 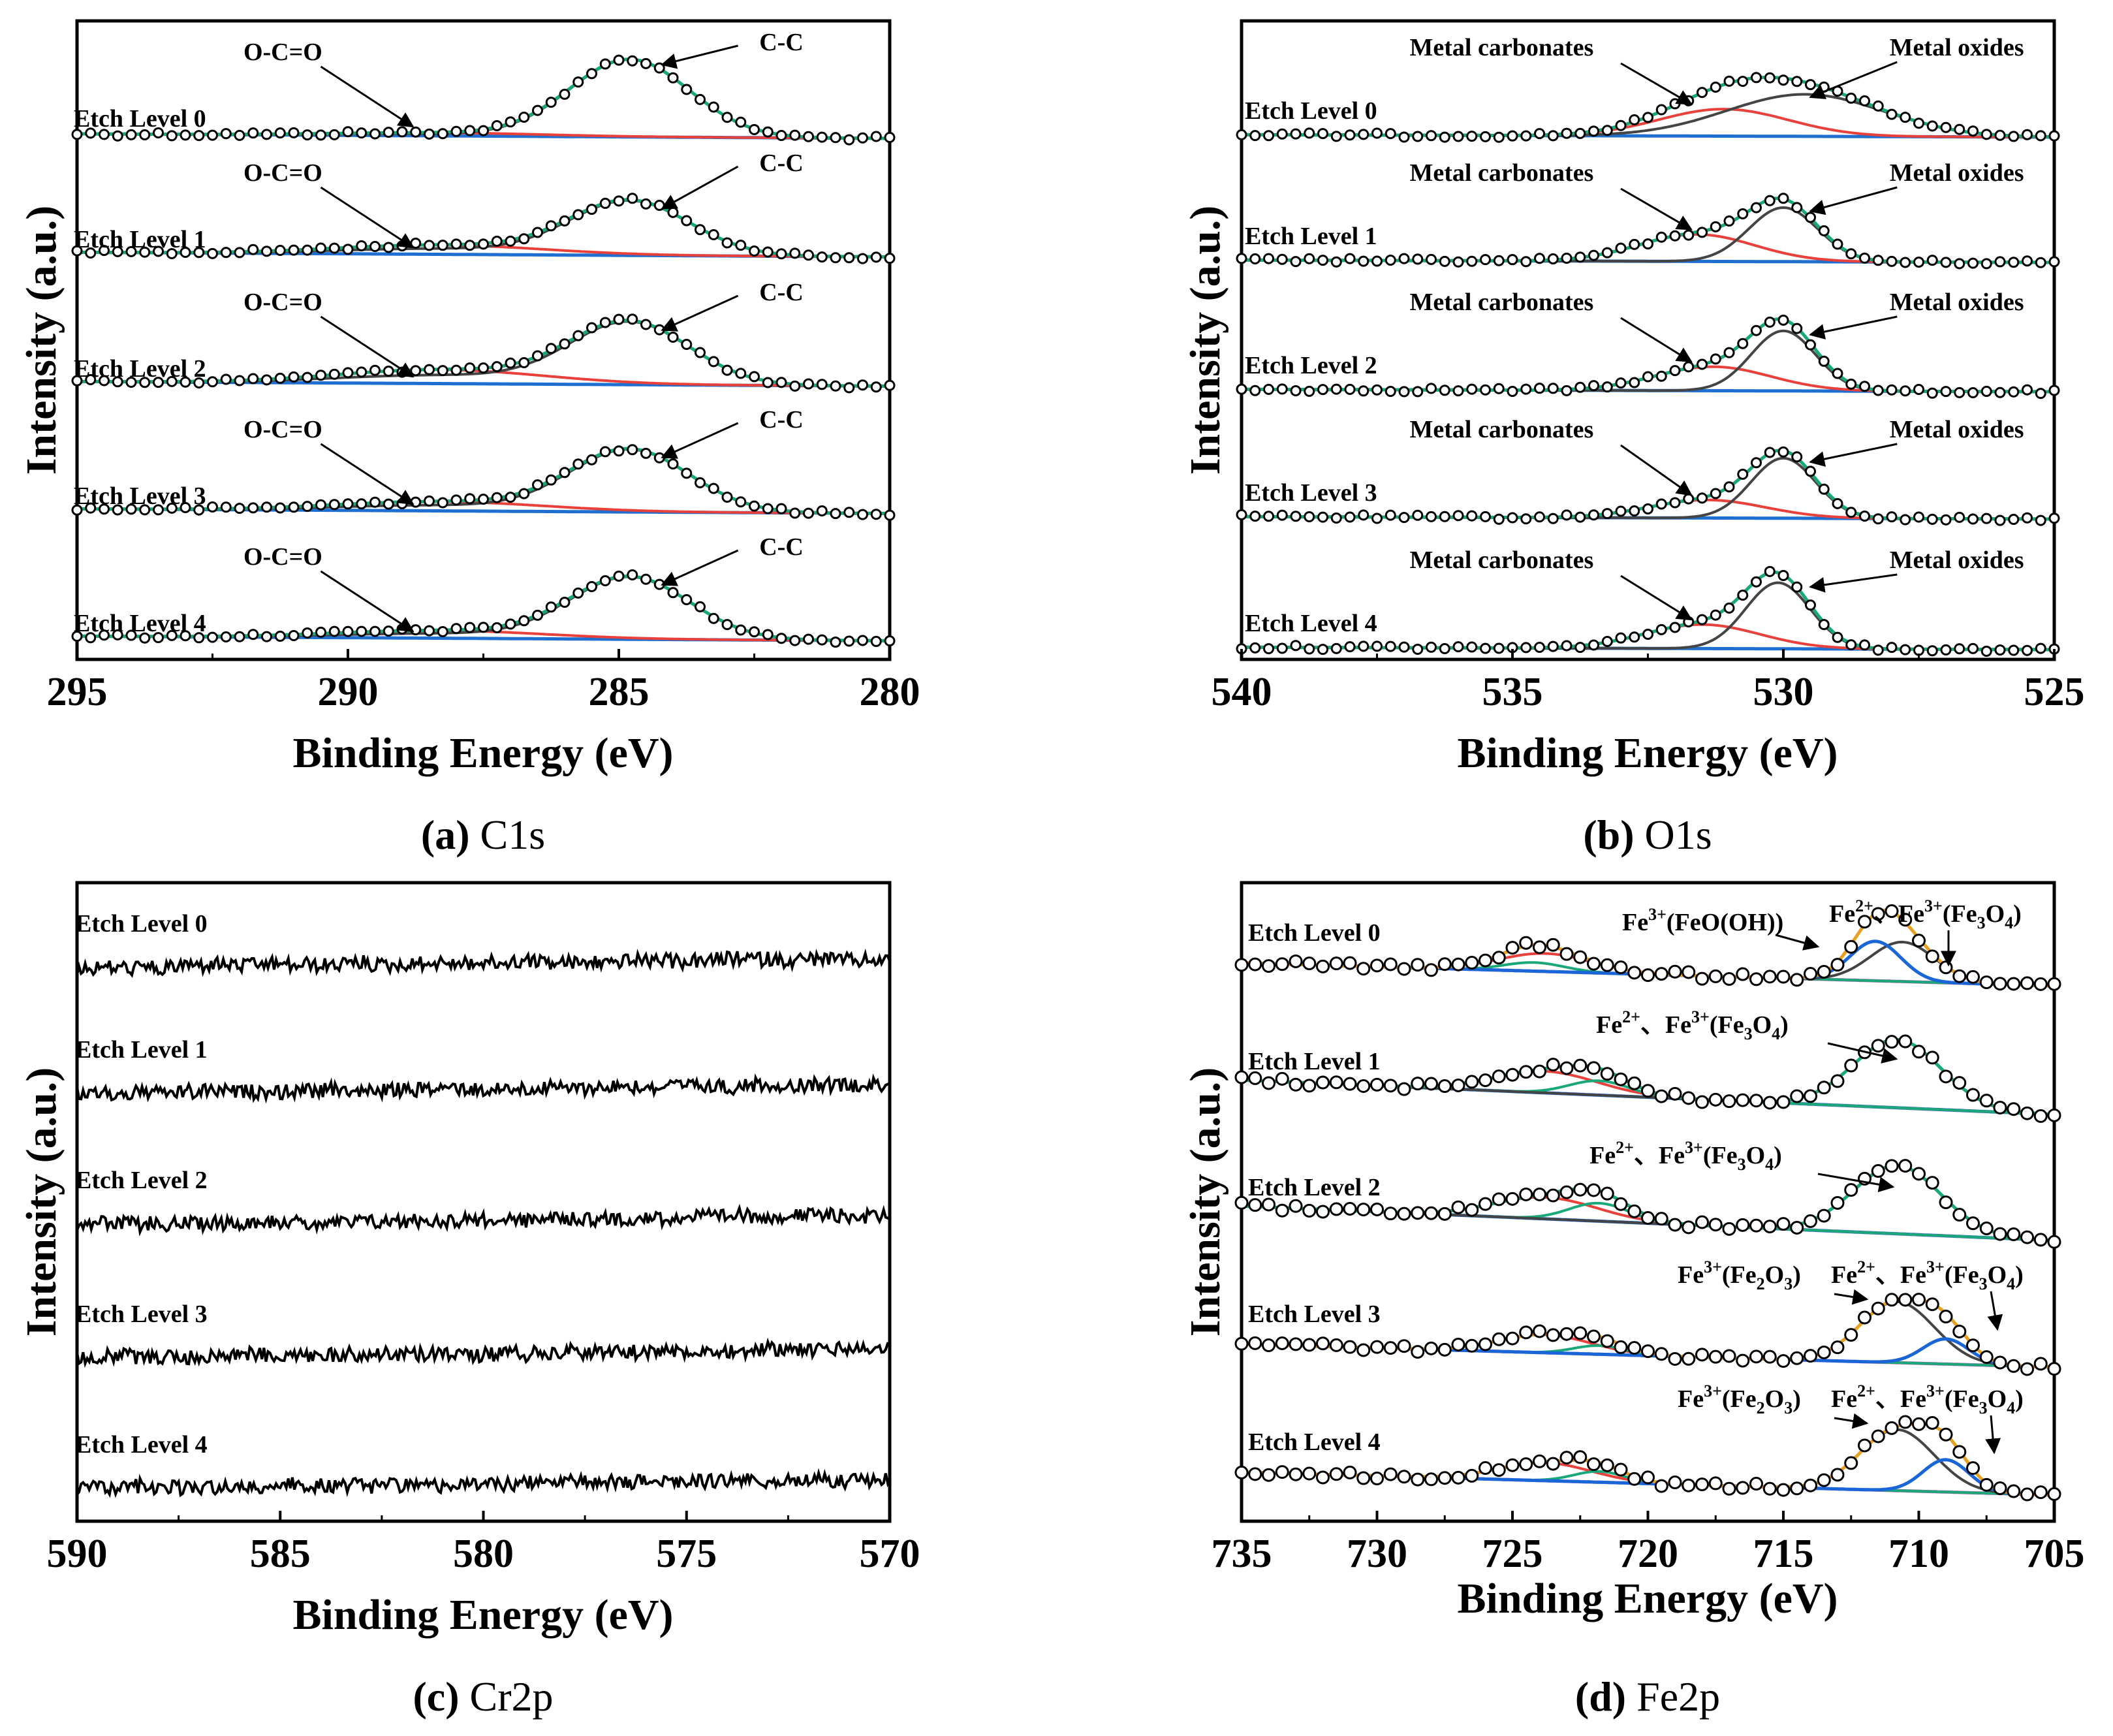 I want to click on peak-annotations: O-C=O C-C O-C=O C-C O-C=O C-C O-C=O C-C O-C=O C-C, so click(x=523, y=331).